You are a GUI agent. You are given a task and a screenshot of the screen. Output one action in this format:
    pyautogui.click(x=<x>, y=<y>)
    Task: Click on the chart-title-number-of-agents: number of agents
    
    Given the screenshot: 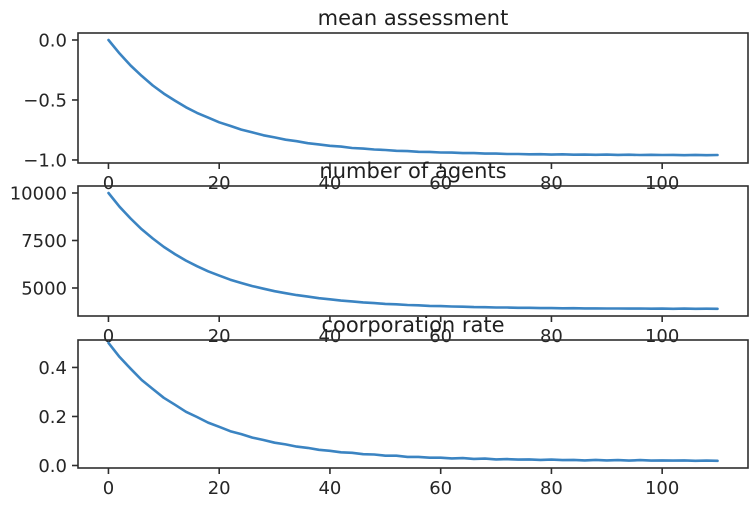 What is the action you would take?
    pyautogui.click(x=413, y=171)
    